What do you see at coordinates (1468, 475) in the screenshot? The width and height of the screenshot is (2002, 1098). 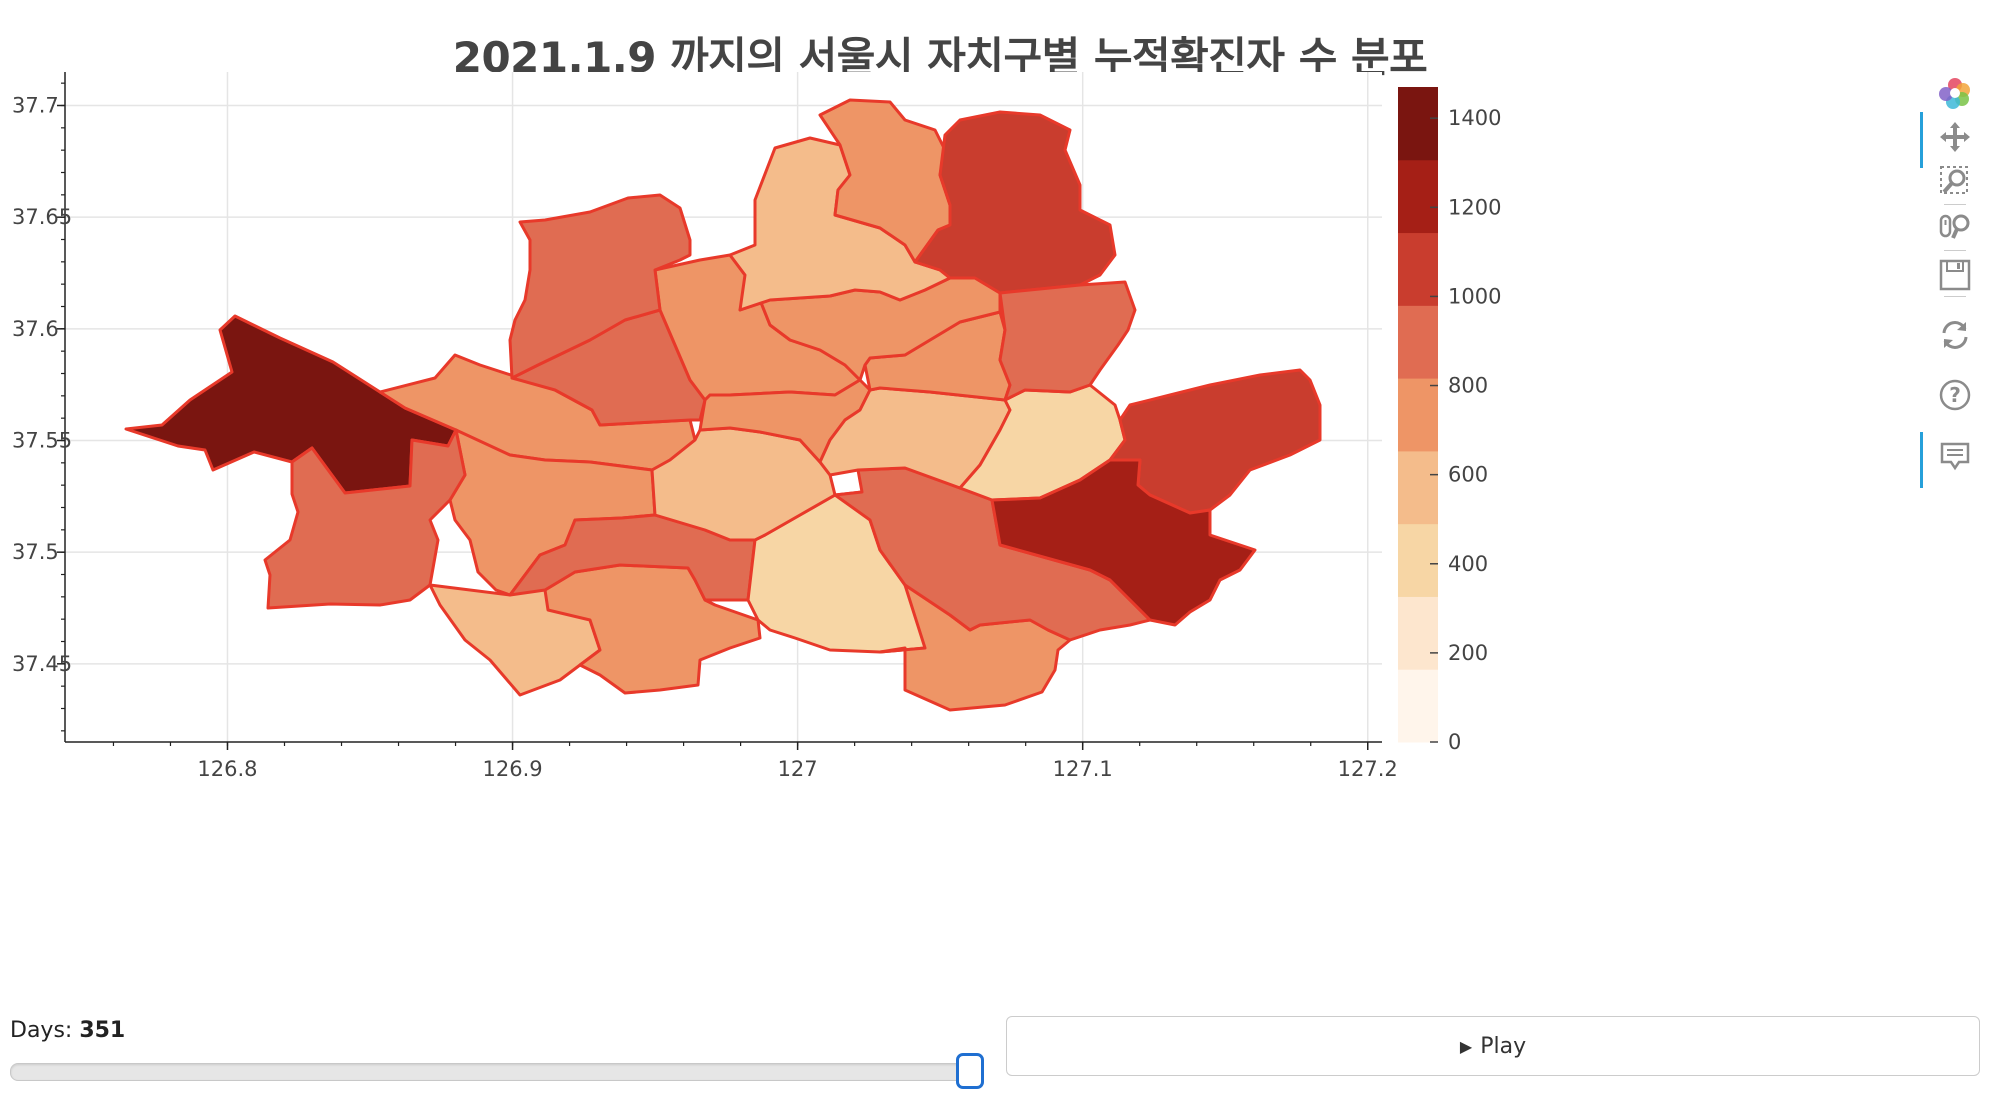 I see `colorbar-tick-label: 600` at bounding box center [1468, 475].